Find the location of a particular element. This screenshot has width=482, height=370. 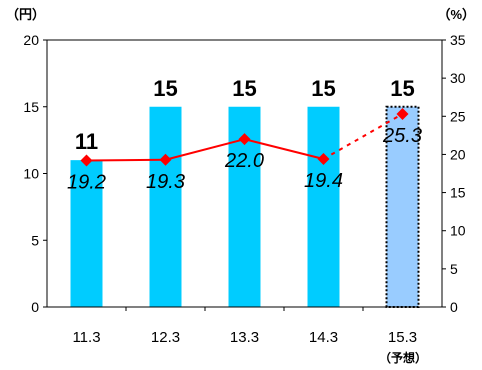

line-value-label: 19.4 is located at coordinates (323, 181).